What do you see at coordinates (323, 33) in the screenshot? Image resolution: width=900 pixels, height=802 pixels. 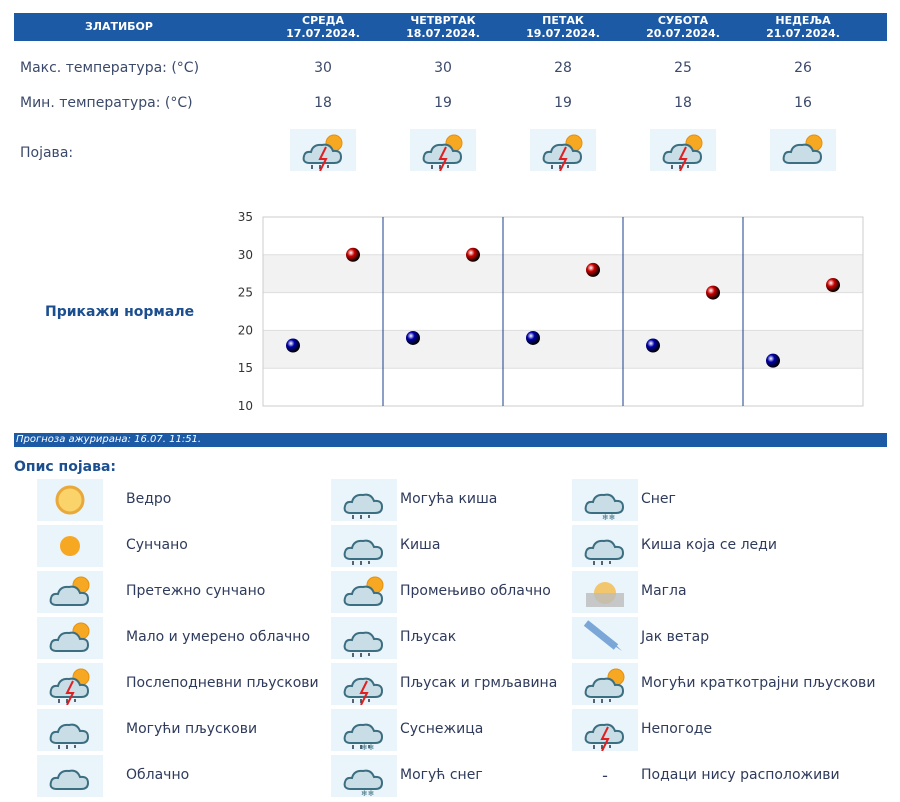 I see `day-date: 17.07.2024.` at bounding box center [323, 33].